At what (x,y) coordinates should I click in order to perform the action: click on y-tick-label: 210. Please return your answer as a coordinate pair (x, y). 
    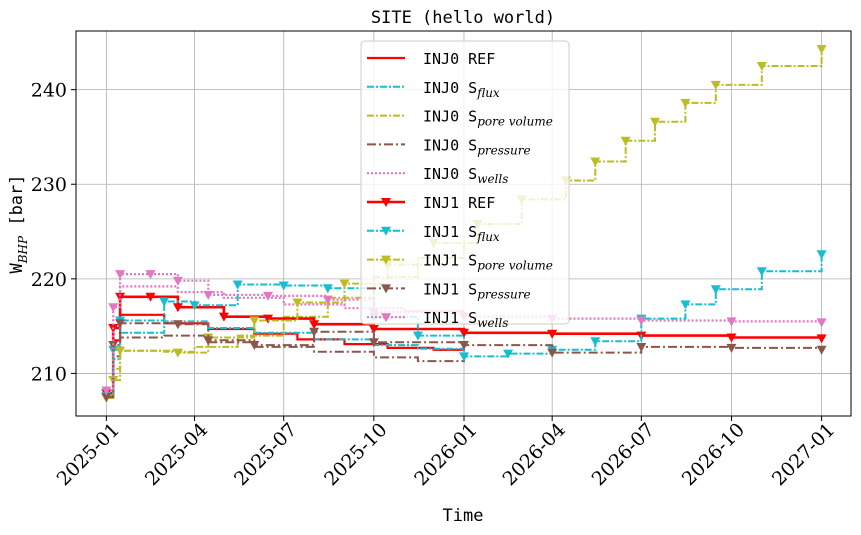
    Looking at the image, I should click on (49, 374).